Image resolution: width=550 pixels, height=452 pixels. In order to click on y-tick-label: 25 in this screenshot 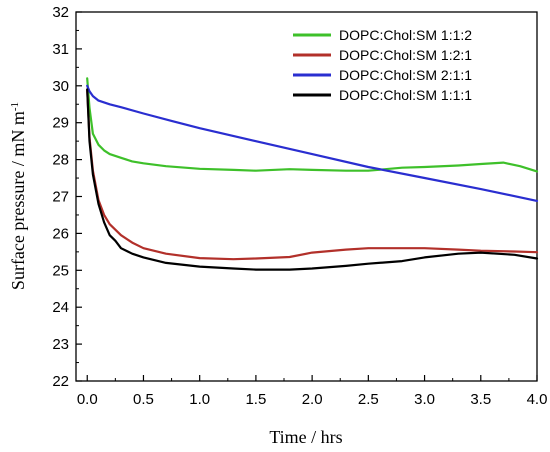, I will do `click(60, 270)`.